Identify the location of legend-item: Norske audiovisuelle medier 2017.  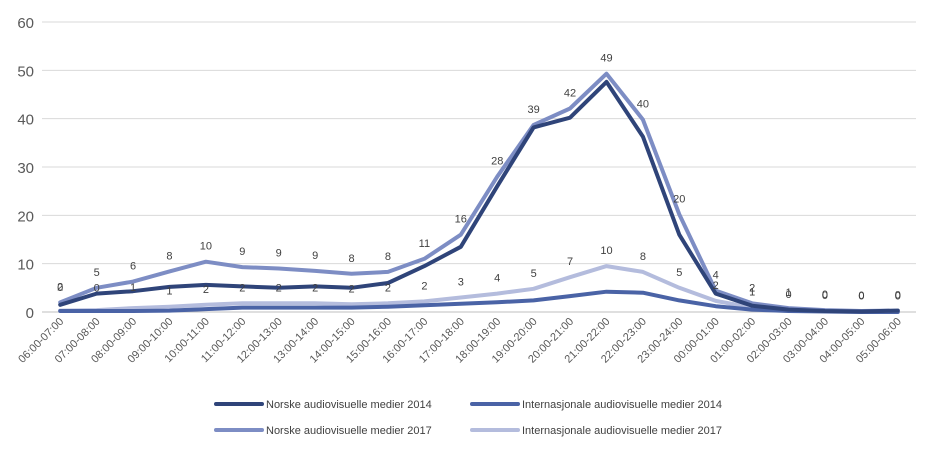
(323, 431).